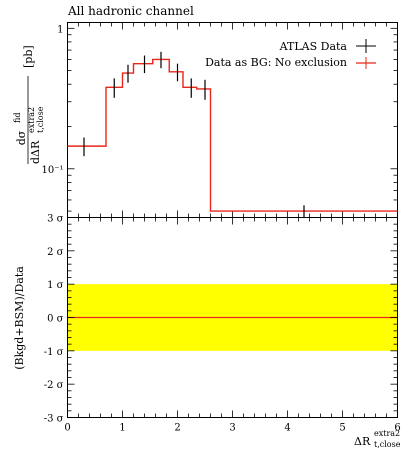  Describe the element at coordinates (377, 439) in the screenshot. I see `x-axis-label: ΔR extra2 t,close` at that location.